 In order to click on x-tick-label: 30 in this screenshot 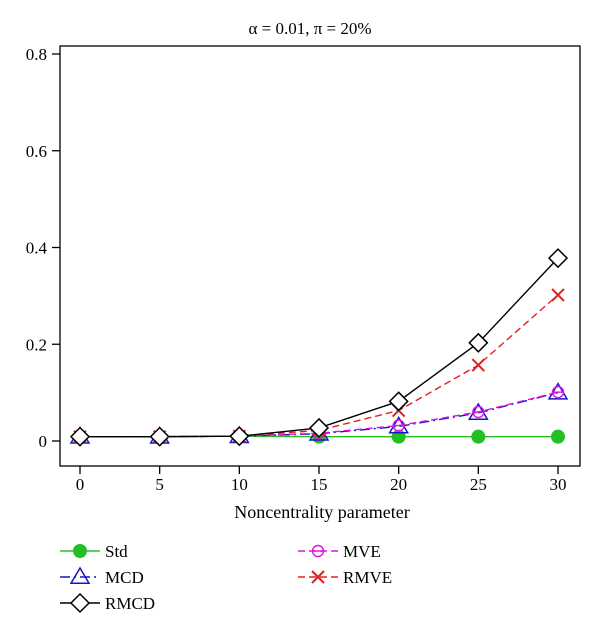, I will do `click(558, 484)`.